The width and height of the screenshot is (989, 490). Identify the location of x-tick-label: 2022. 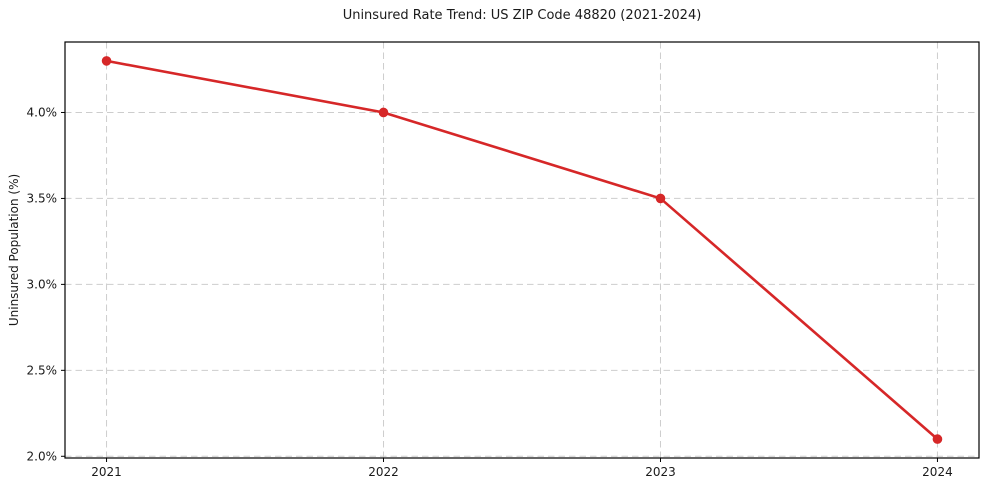
(383, 472).